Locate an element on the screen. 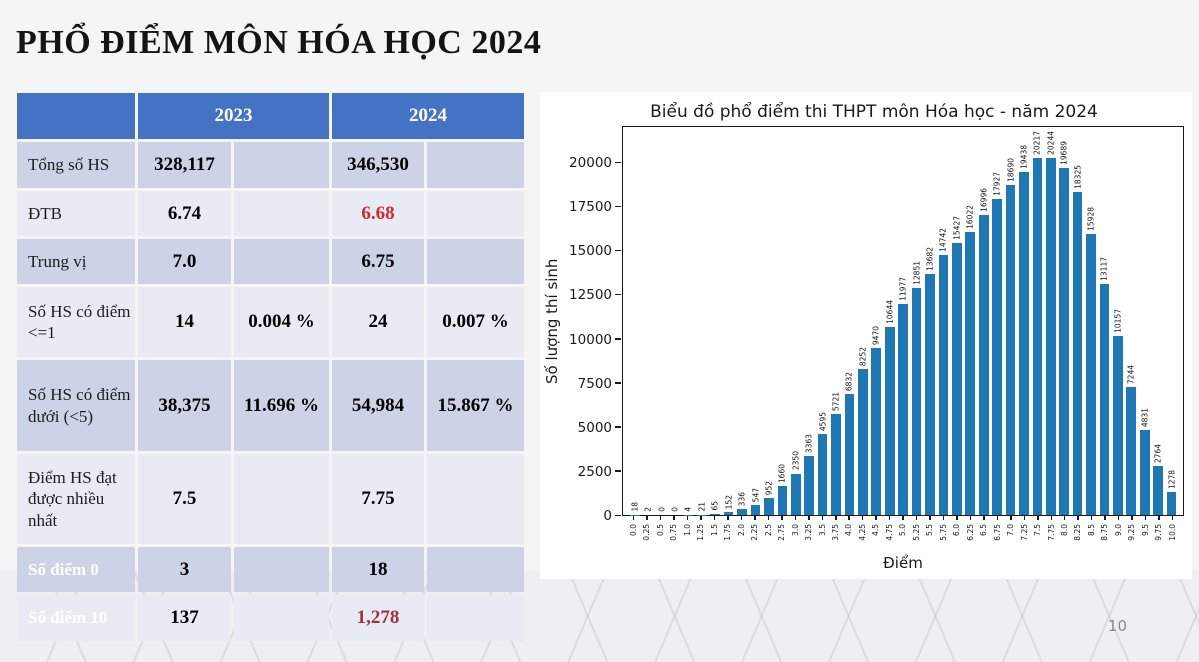 This screenshot has height=662, width=1199. x-axis-label: Điểm is located at coordinates (903, 563).